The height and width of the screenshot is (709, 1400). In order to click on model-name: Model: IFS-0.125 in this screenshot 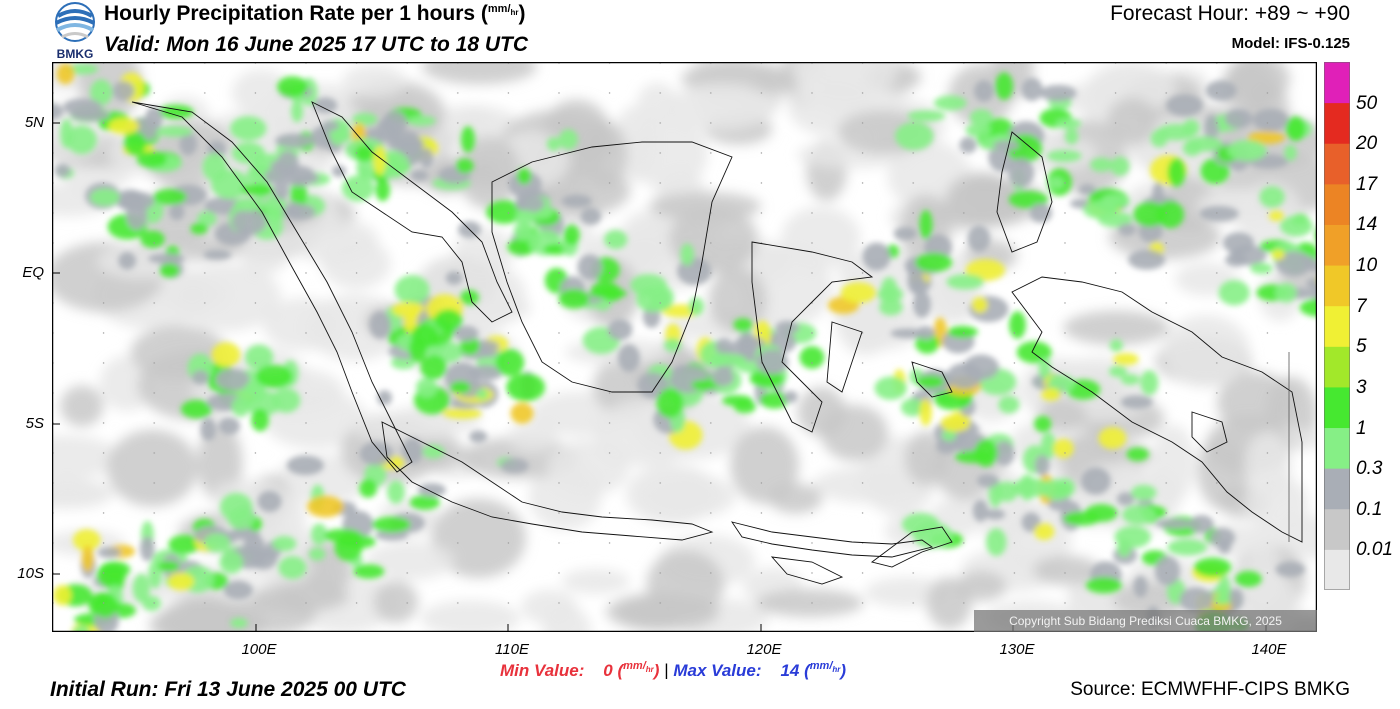, I will do `click(1290, 43)`.